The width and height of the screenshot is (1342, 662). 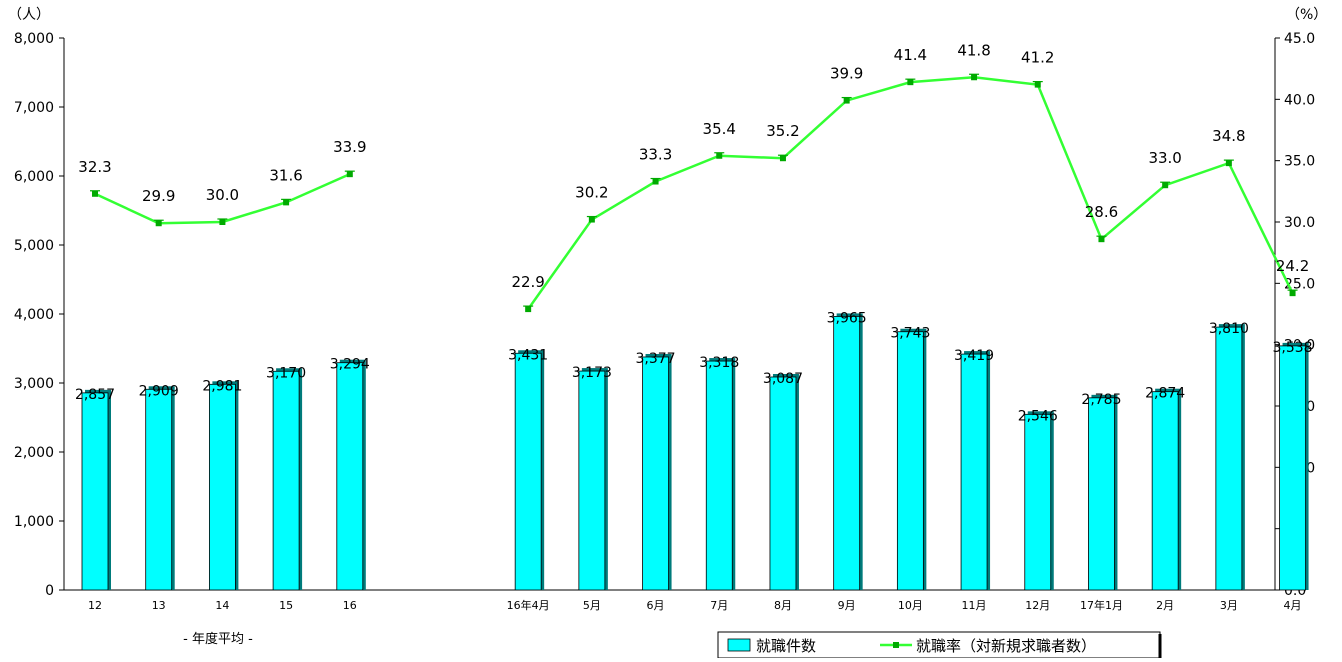 What do you see at coordinates (1101, 400) in the screenshot?
I see `bar-value-label: 2,785` at bounding box center [1101, 400].